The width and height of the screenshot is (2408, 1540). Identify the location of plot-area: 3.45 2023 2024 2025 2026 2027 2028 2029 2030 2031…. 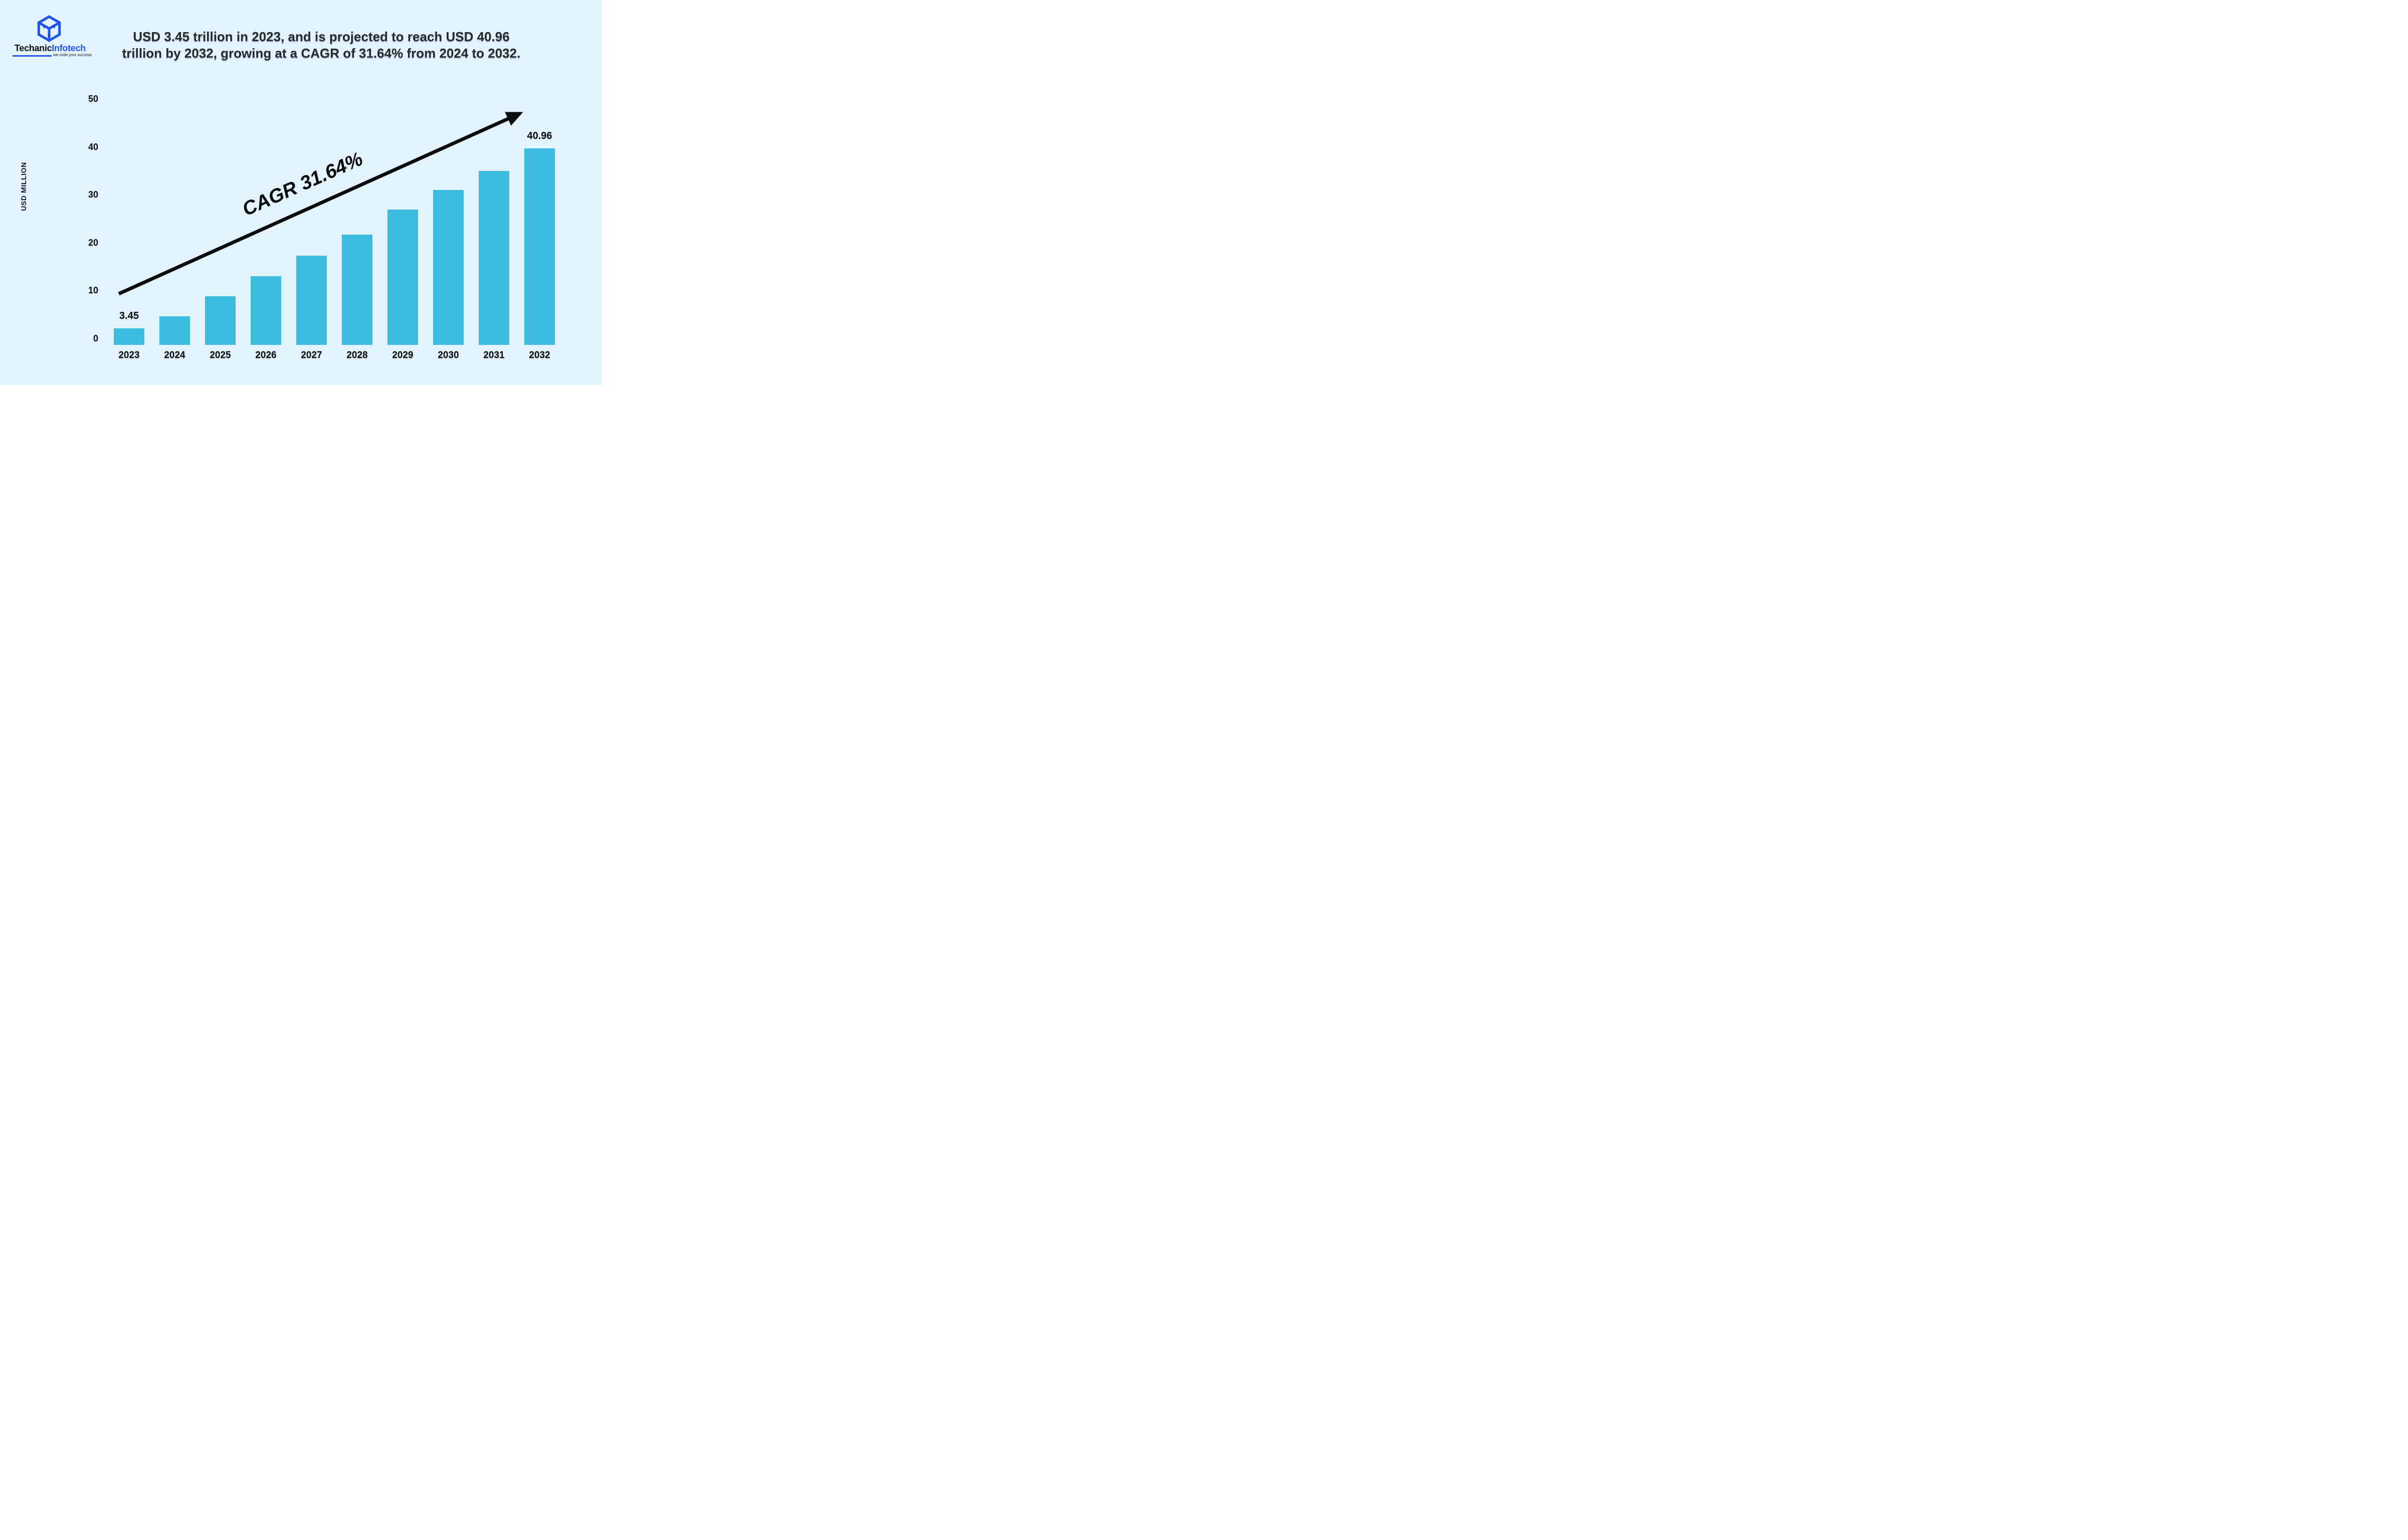
(334, 200).